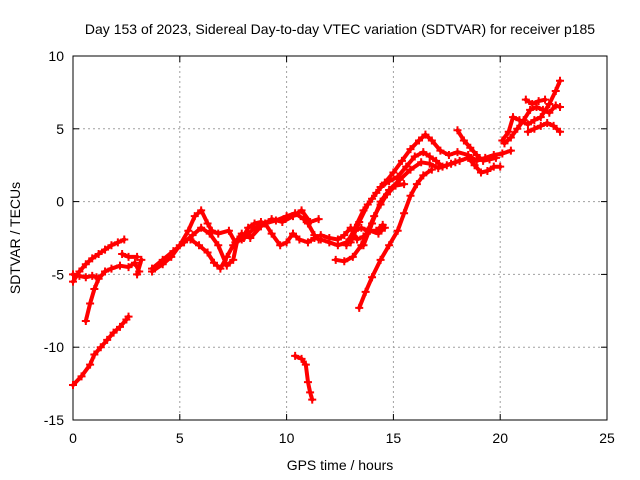  Describe the element at coordinates (54, 420) in the screenshot. I see `y-tick-label: -15` at that location.